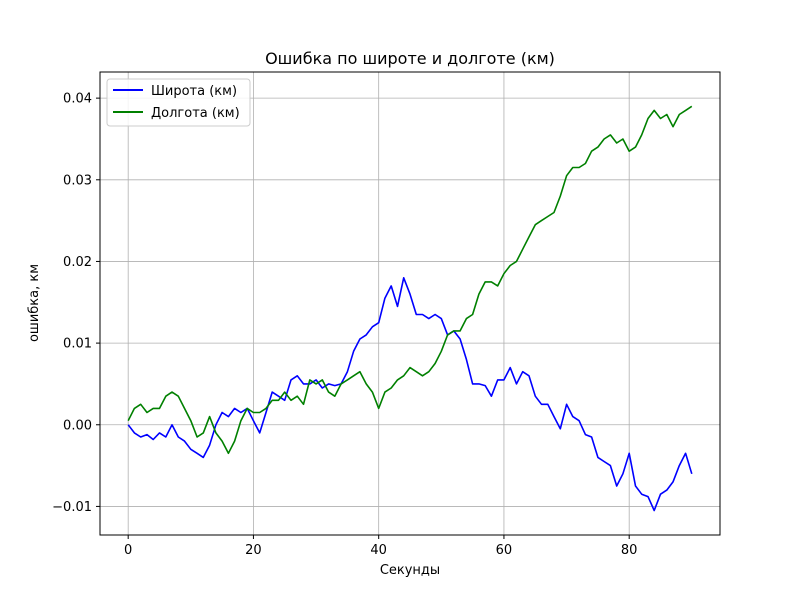 Image resolution: width=800 pixels, height=600 pixels. Describe the element at coordinates (195, 113) in the screenshot. I see `legend-label-longitude: Долгота (км)` at that location.